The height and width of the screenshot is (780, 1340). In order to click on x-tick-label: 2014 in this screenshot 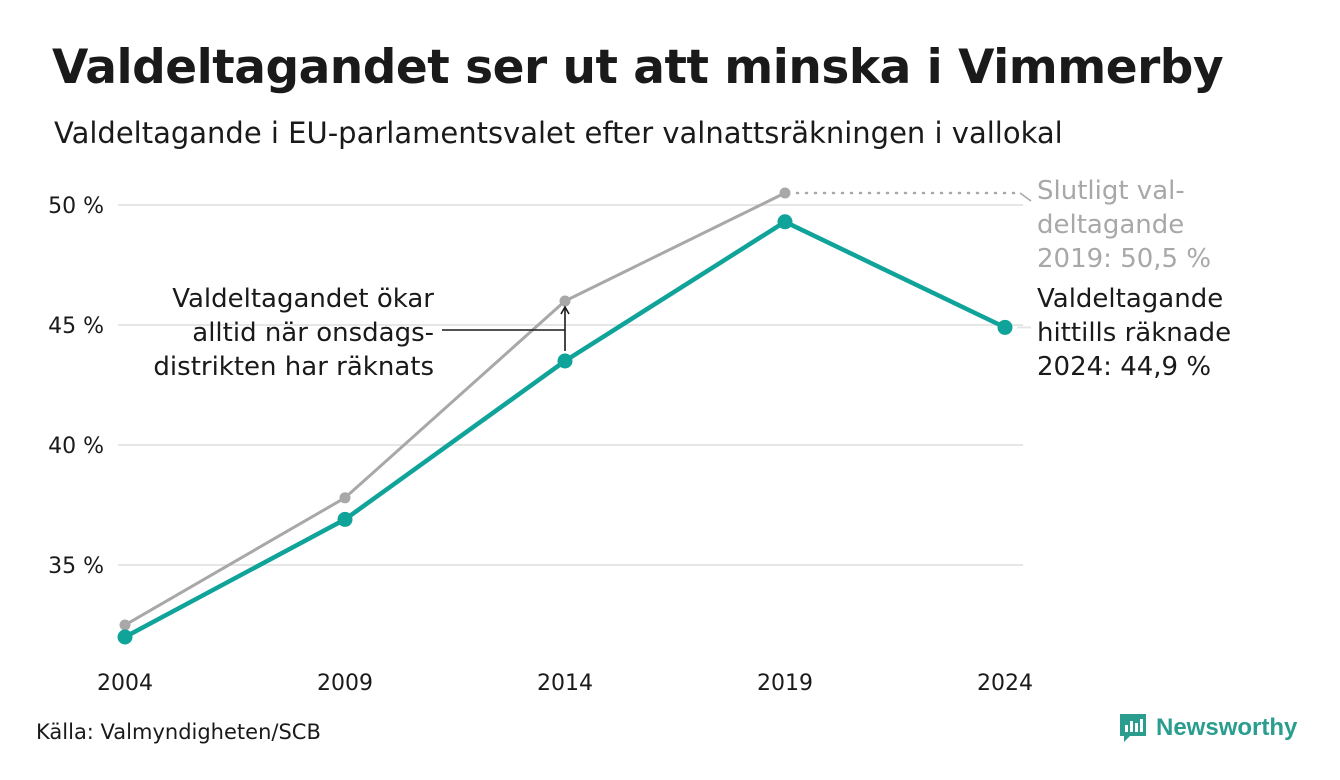, I will do `click(565, 683)`.